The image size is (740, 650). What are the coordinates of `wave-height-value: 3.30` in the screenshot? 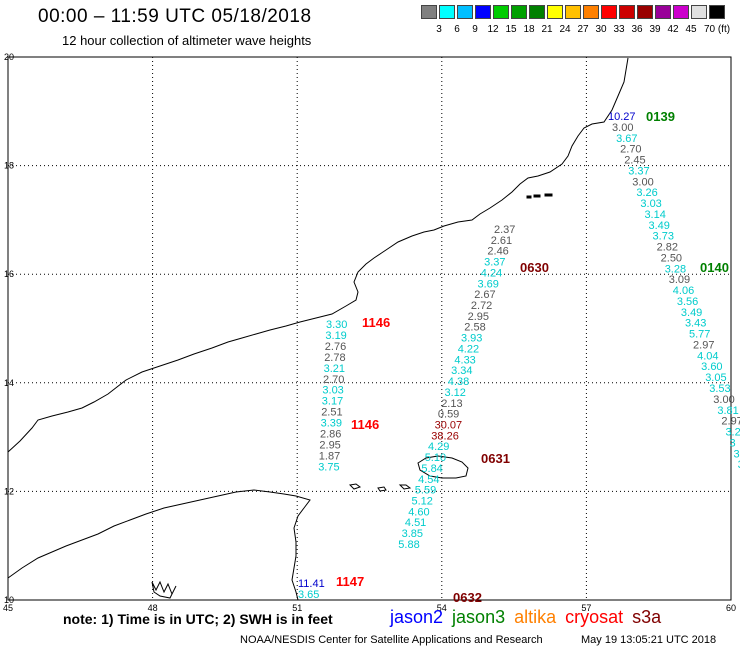 It's located at (336, 325).